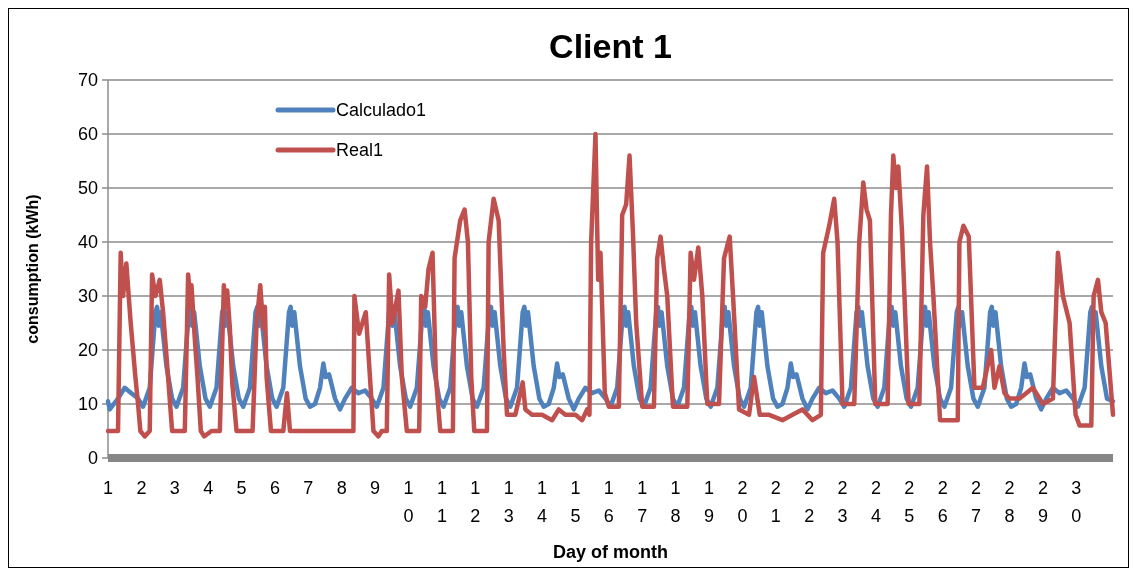 The width and height of the screenshot is (1137, 576). I want to click on x-tick-label: 2 8, so click(1009, 502).